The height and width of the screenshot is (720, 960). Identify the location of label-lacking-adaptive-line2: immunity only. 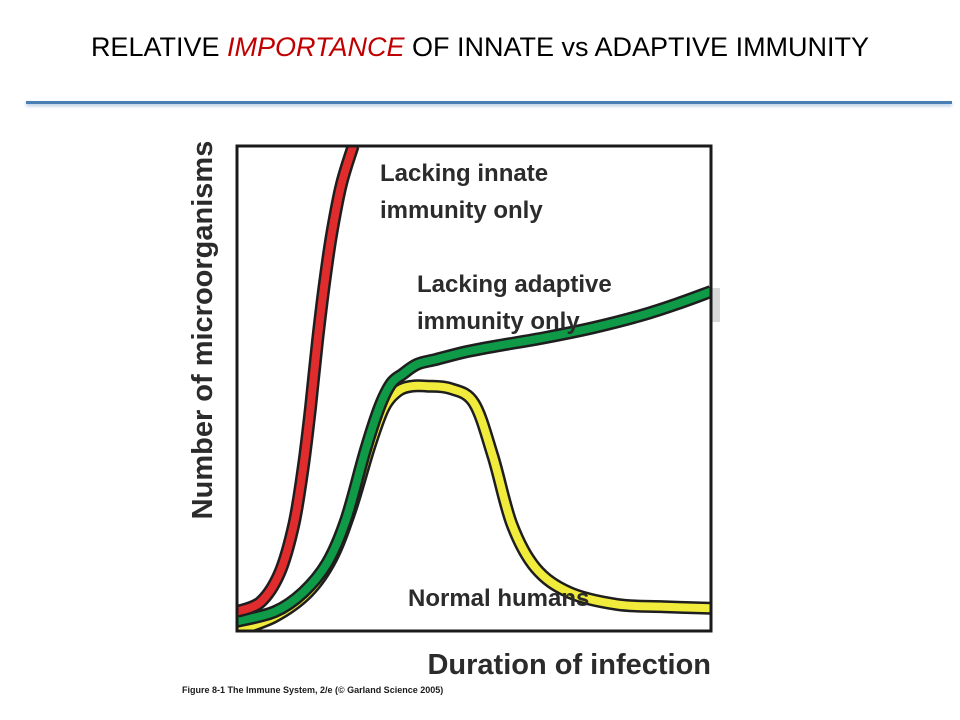
(498, 321).